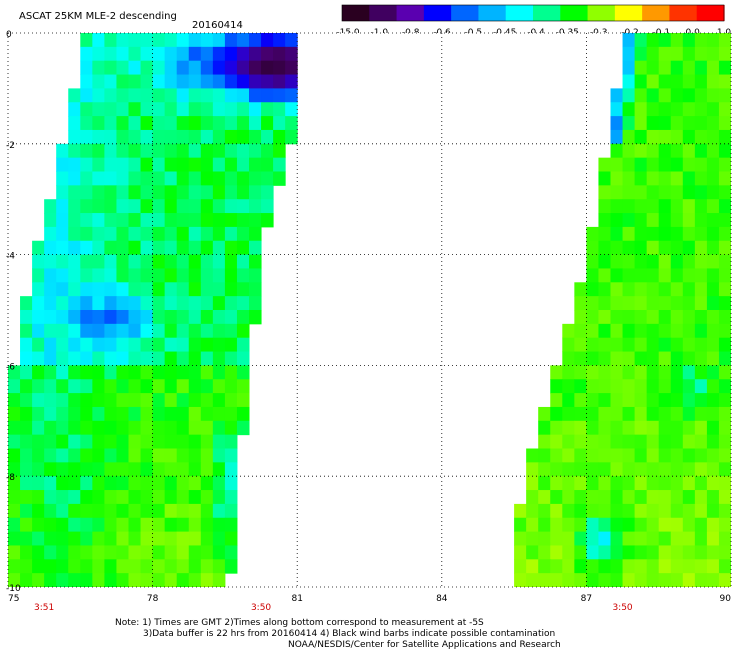  What do you see at coordinates (601, 13) in the screenshot?
I see `colorbar-segment` at bounding box center [601, 13].